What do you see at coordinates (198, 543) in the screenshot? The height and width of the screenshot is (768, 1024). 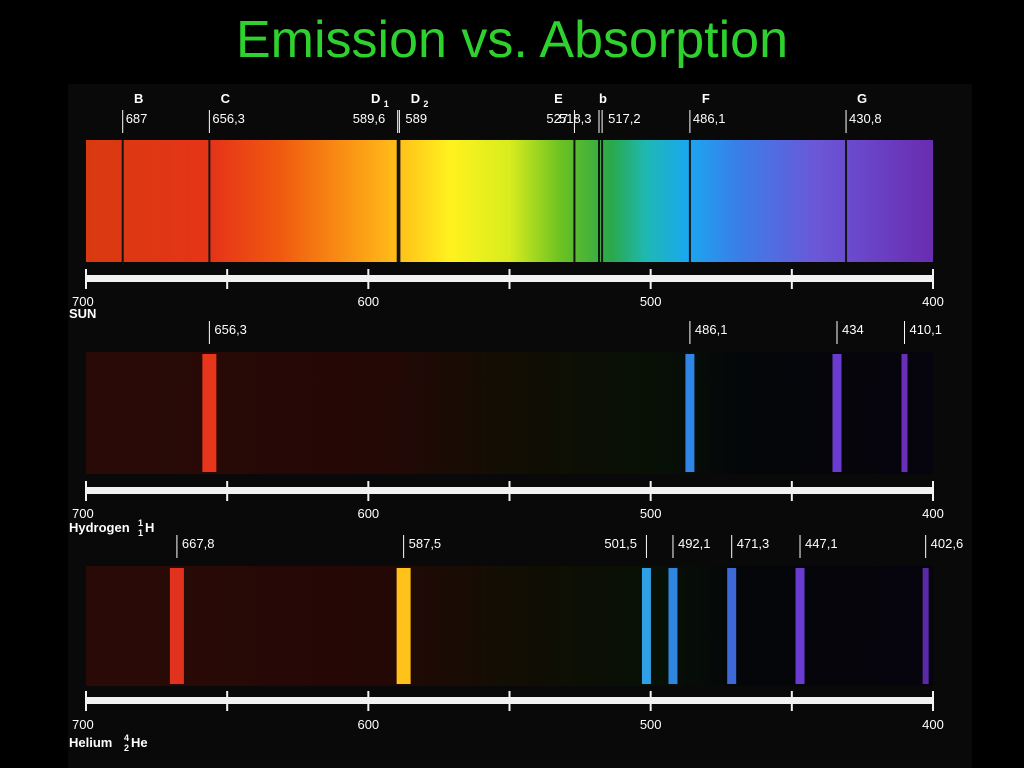 I see `line-wavelength-label: 667,8` at bounding box center [198, 543].